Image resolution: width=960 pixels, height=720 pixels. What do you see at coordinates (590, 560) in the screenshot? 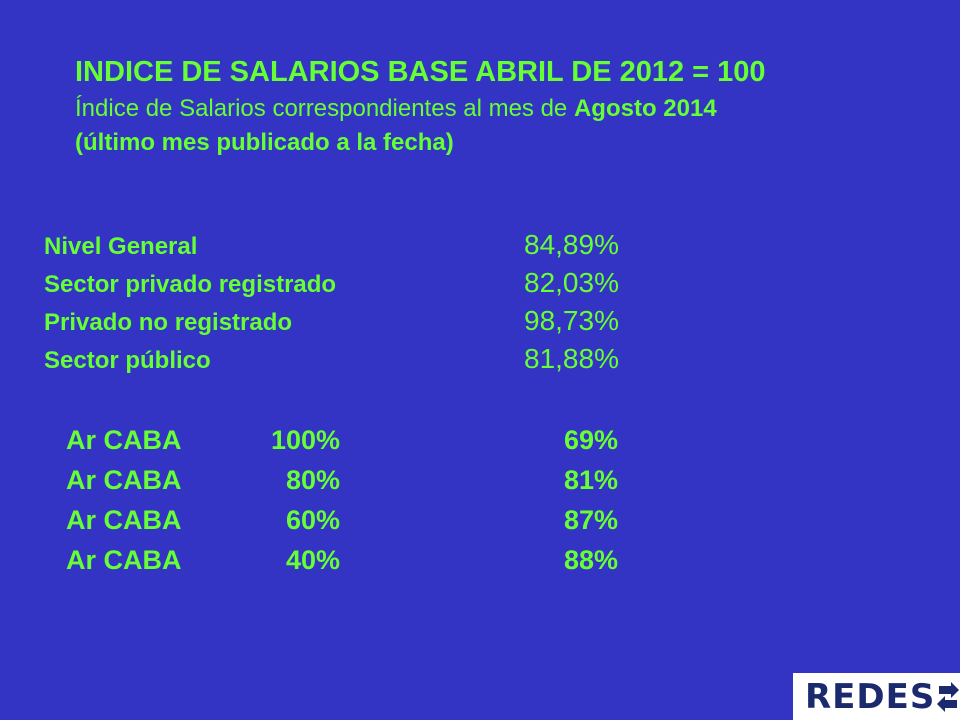
I see `caba-value: 88%` at bounding box center [590, 560].